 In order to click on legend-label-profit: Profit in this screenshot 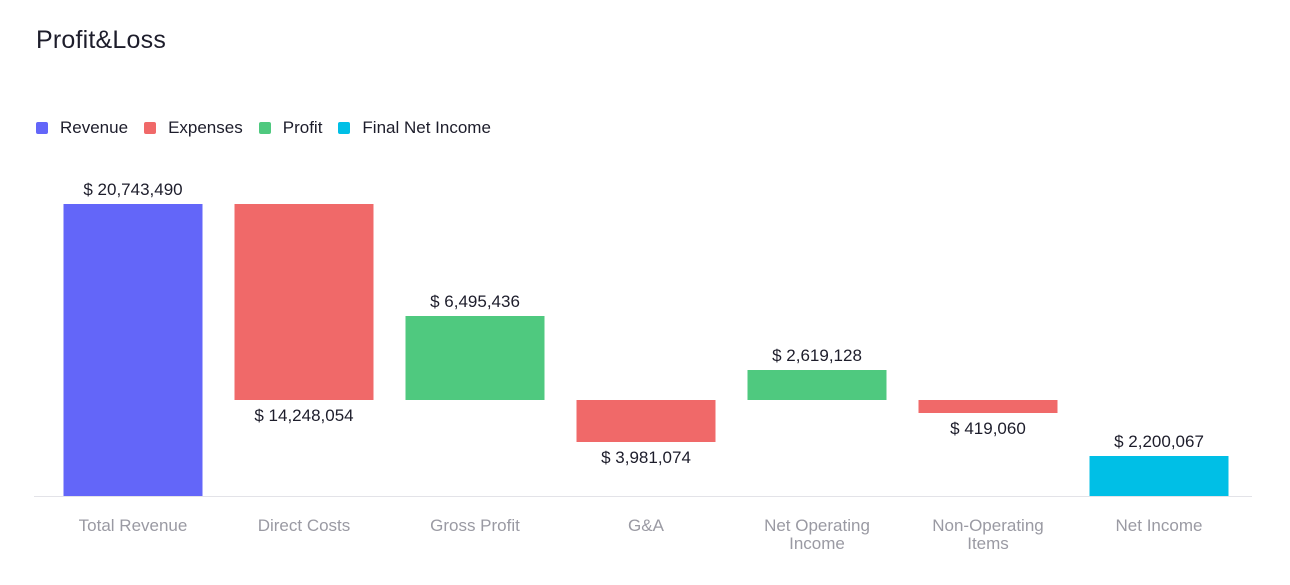, I will do `click(302, 127)`.